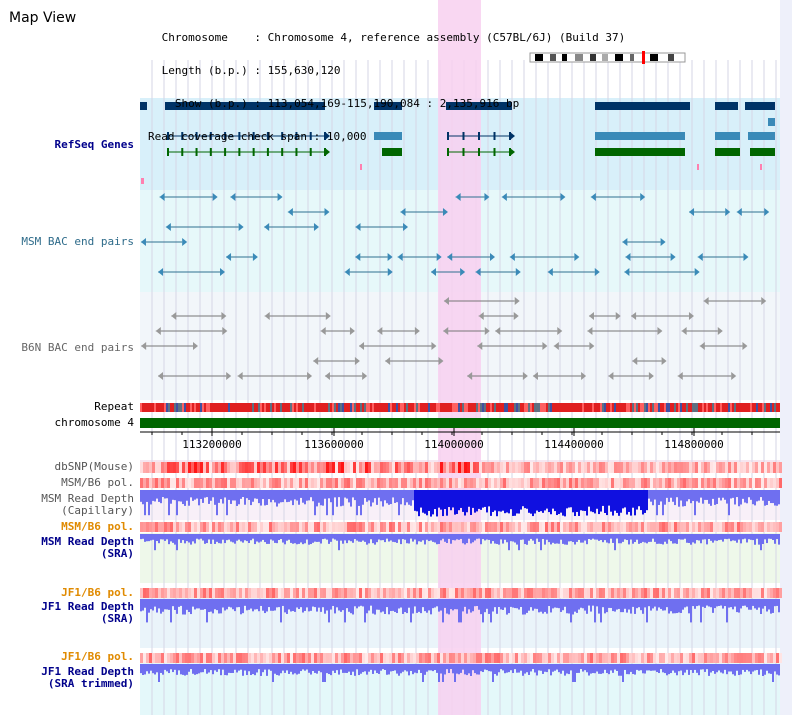  What do you see at coordinates (77, 347) in the screenshot?
I see `track-label-b6n-bac: B6N BAC end pairs` at bounding box center [77, 347].